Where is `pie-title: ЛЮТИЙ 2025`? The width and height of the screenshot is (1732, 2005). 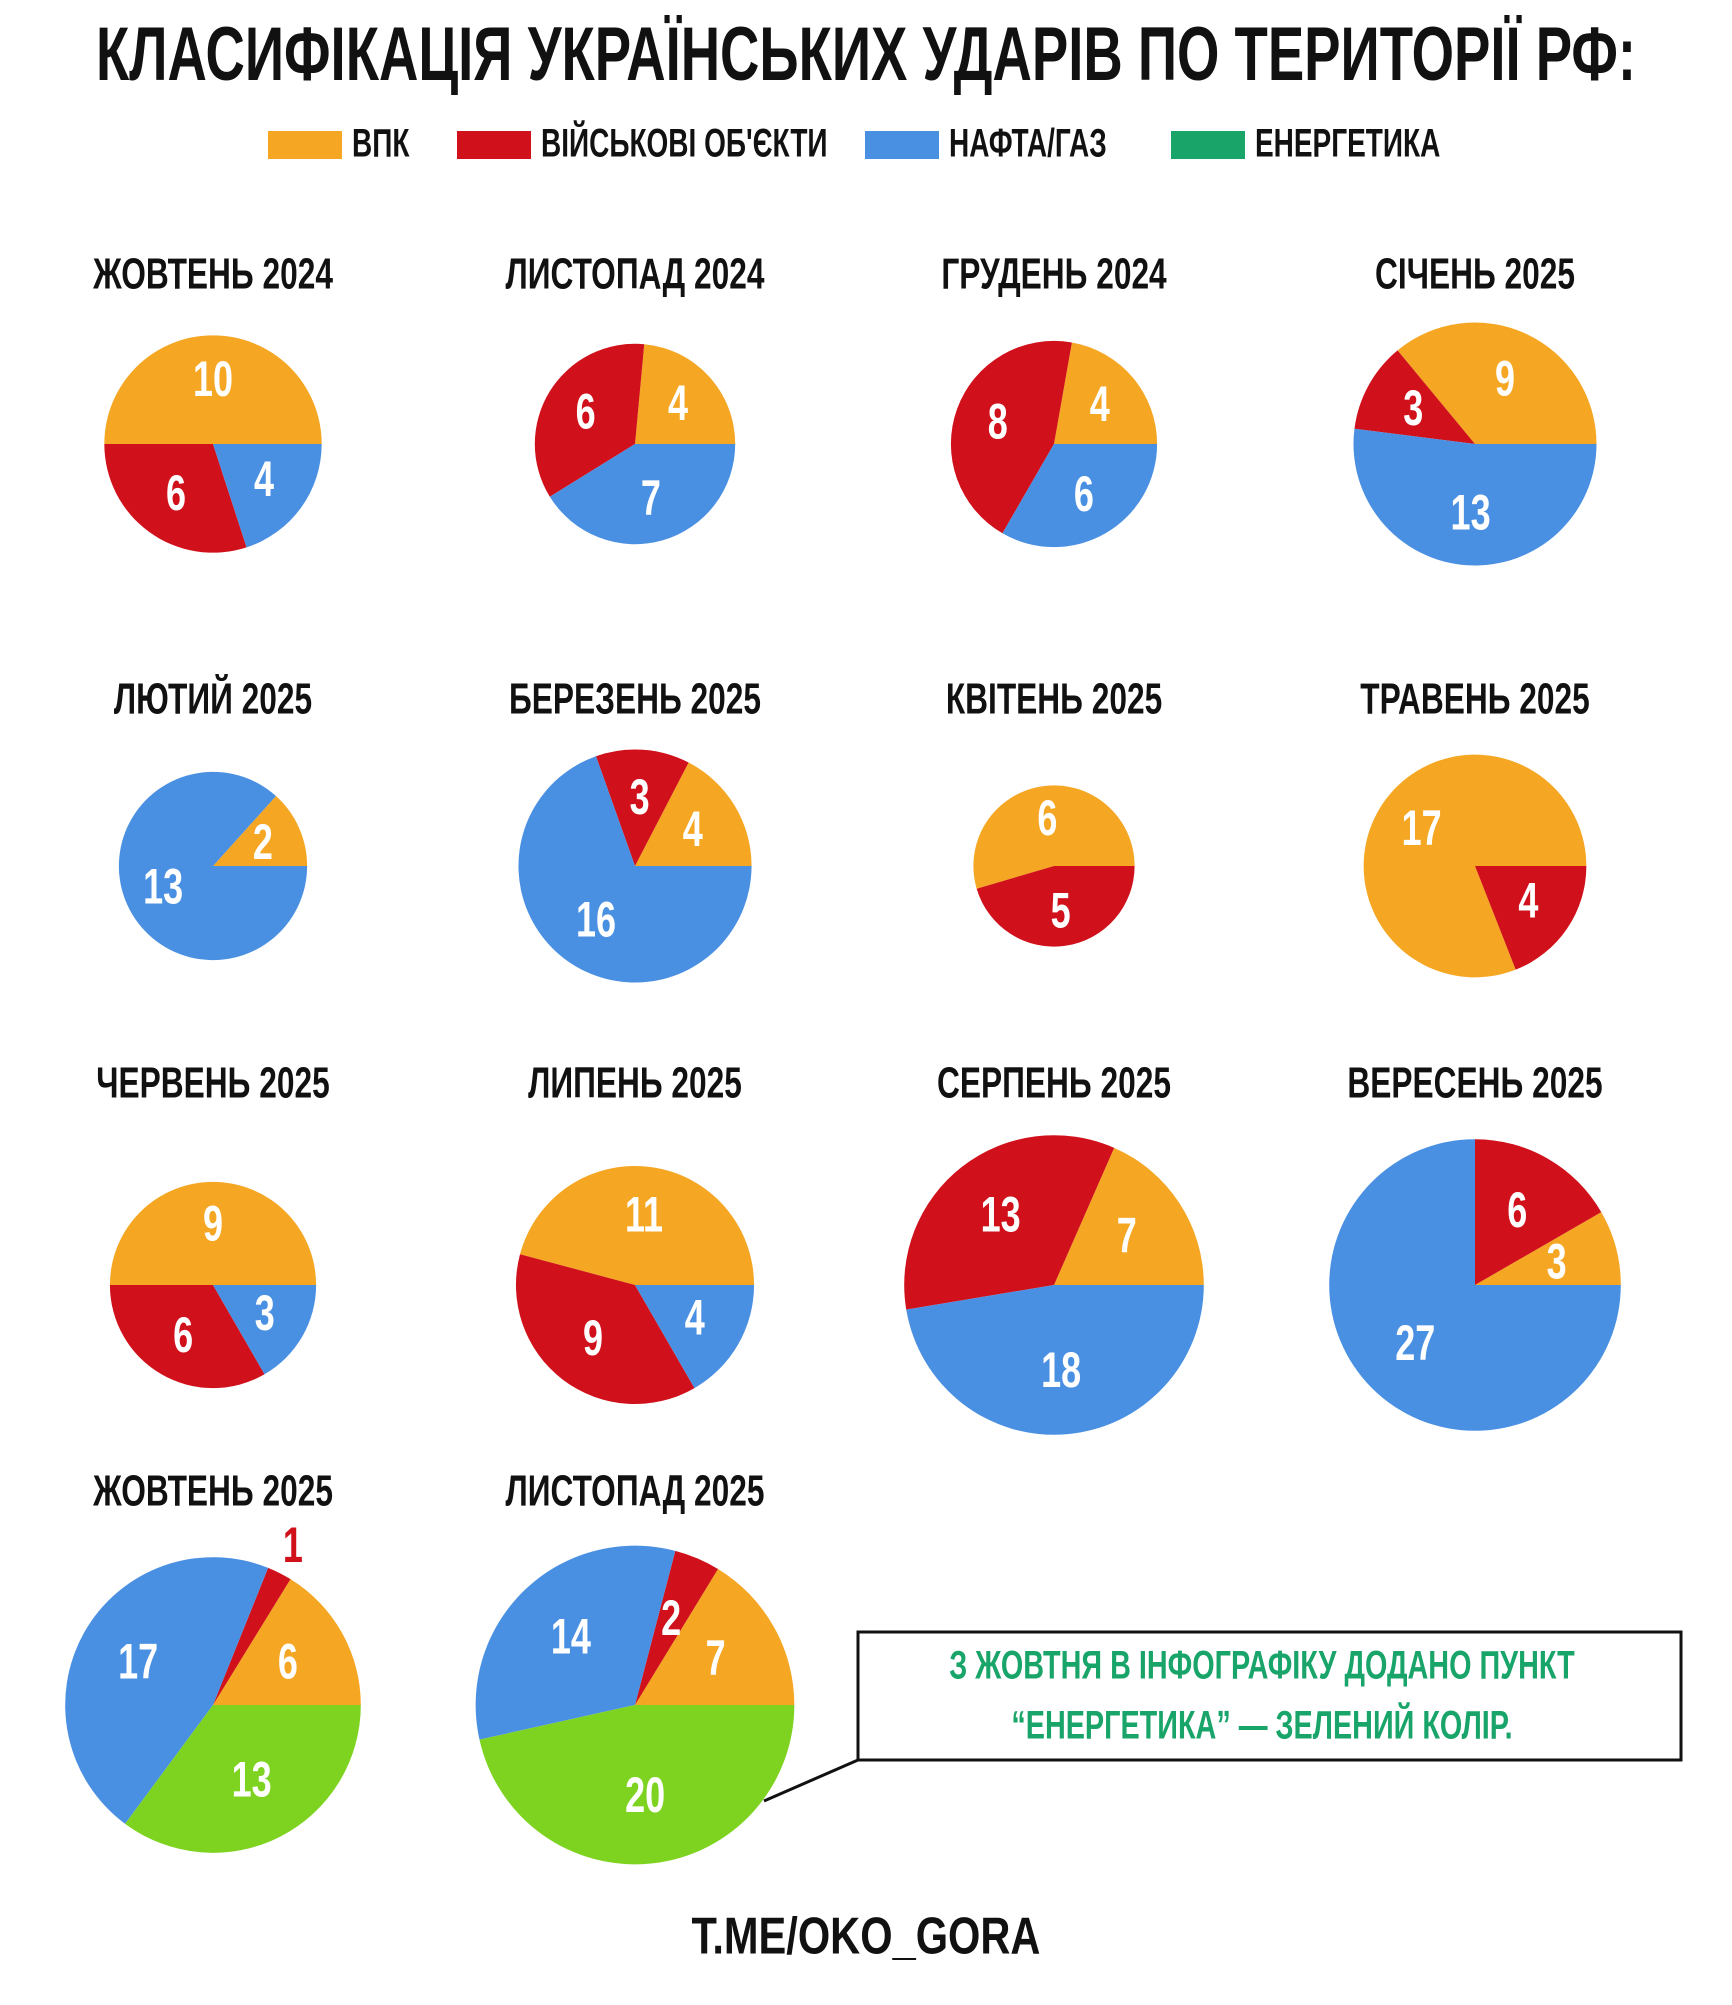
pie-title: ЛЮТИЙ 2025 is located at coordinates (213, 698).